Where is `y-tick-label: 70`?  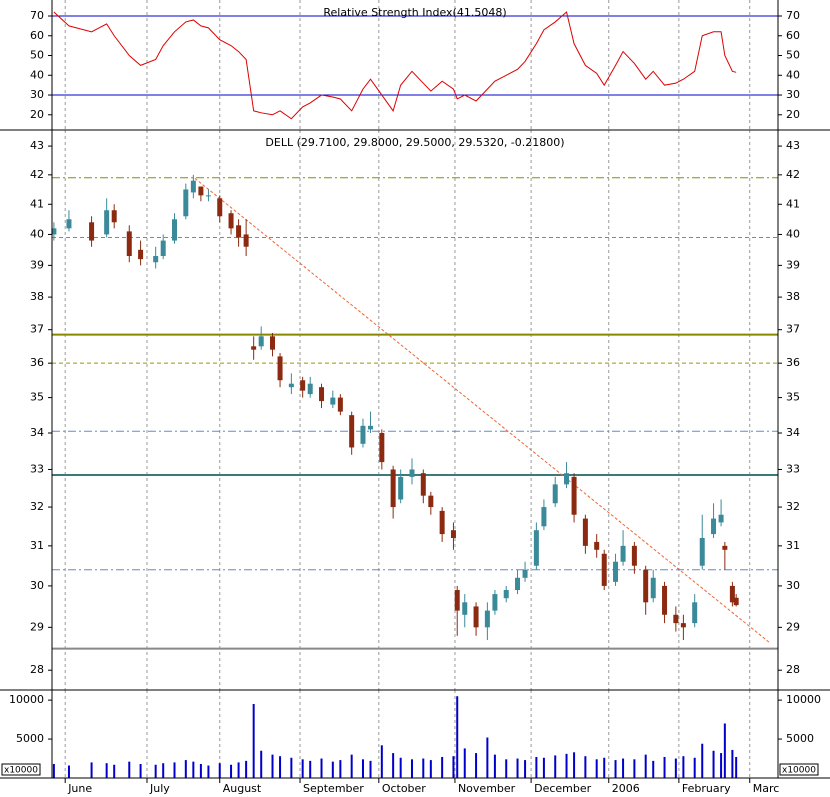
y-tick-label: 70 is located at coordinates (37, 15).